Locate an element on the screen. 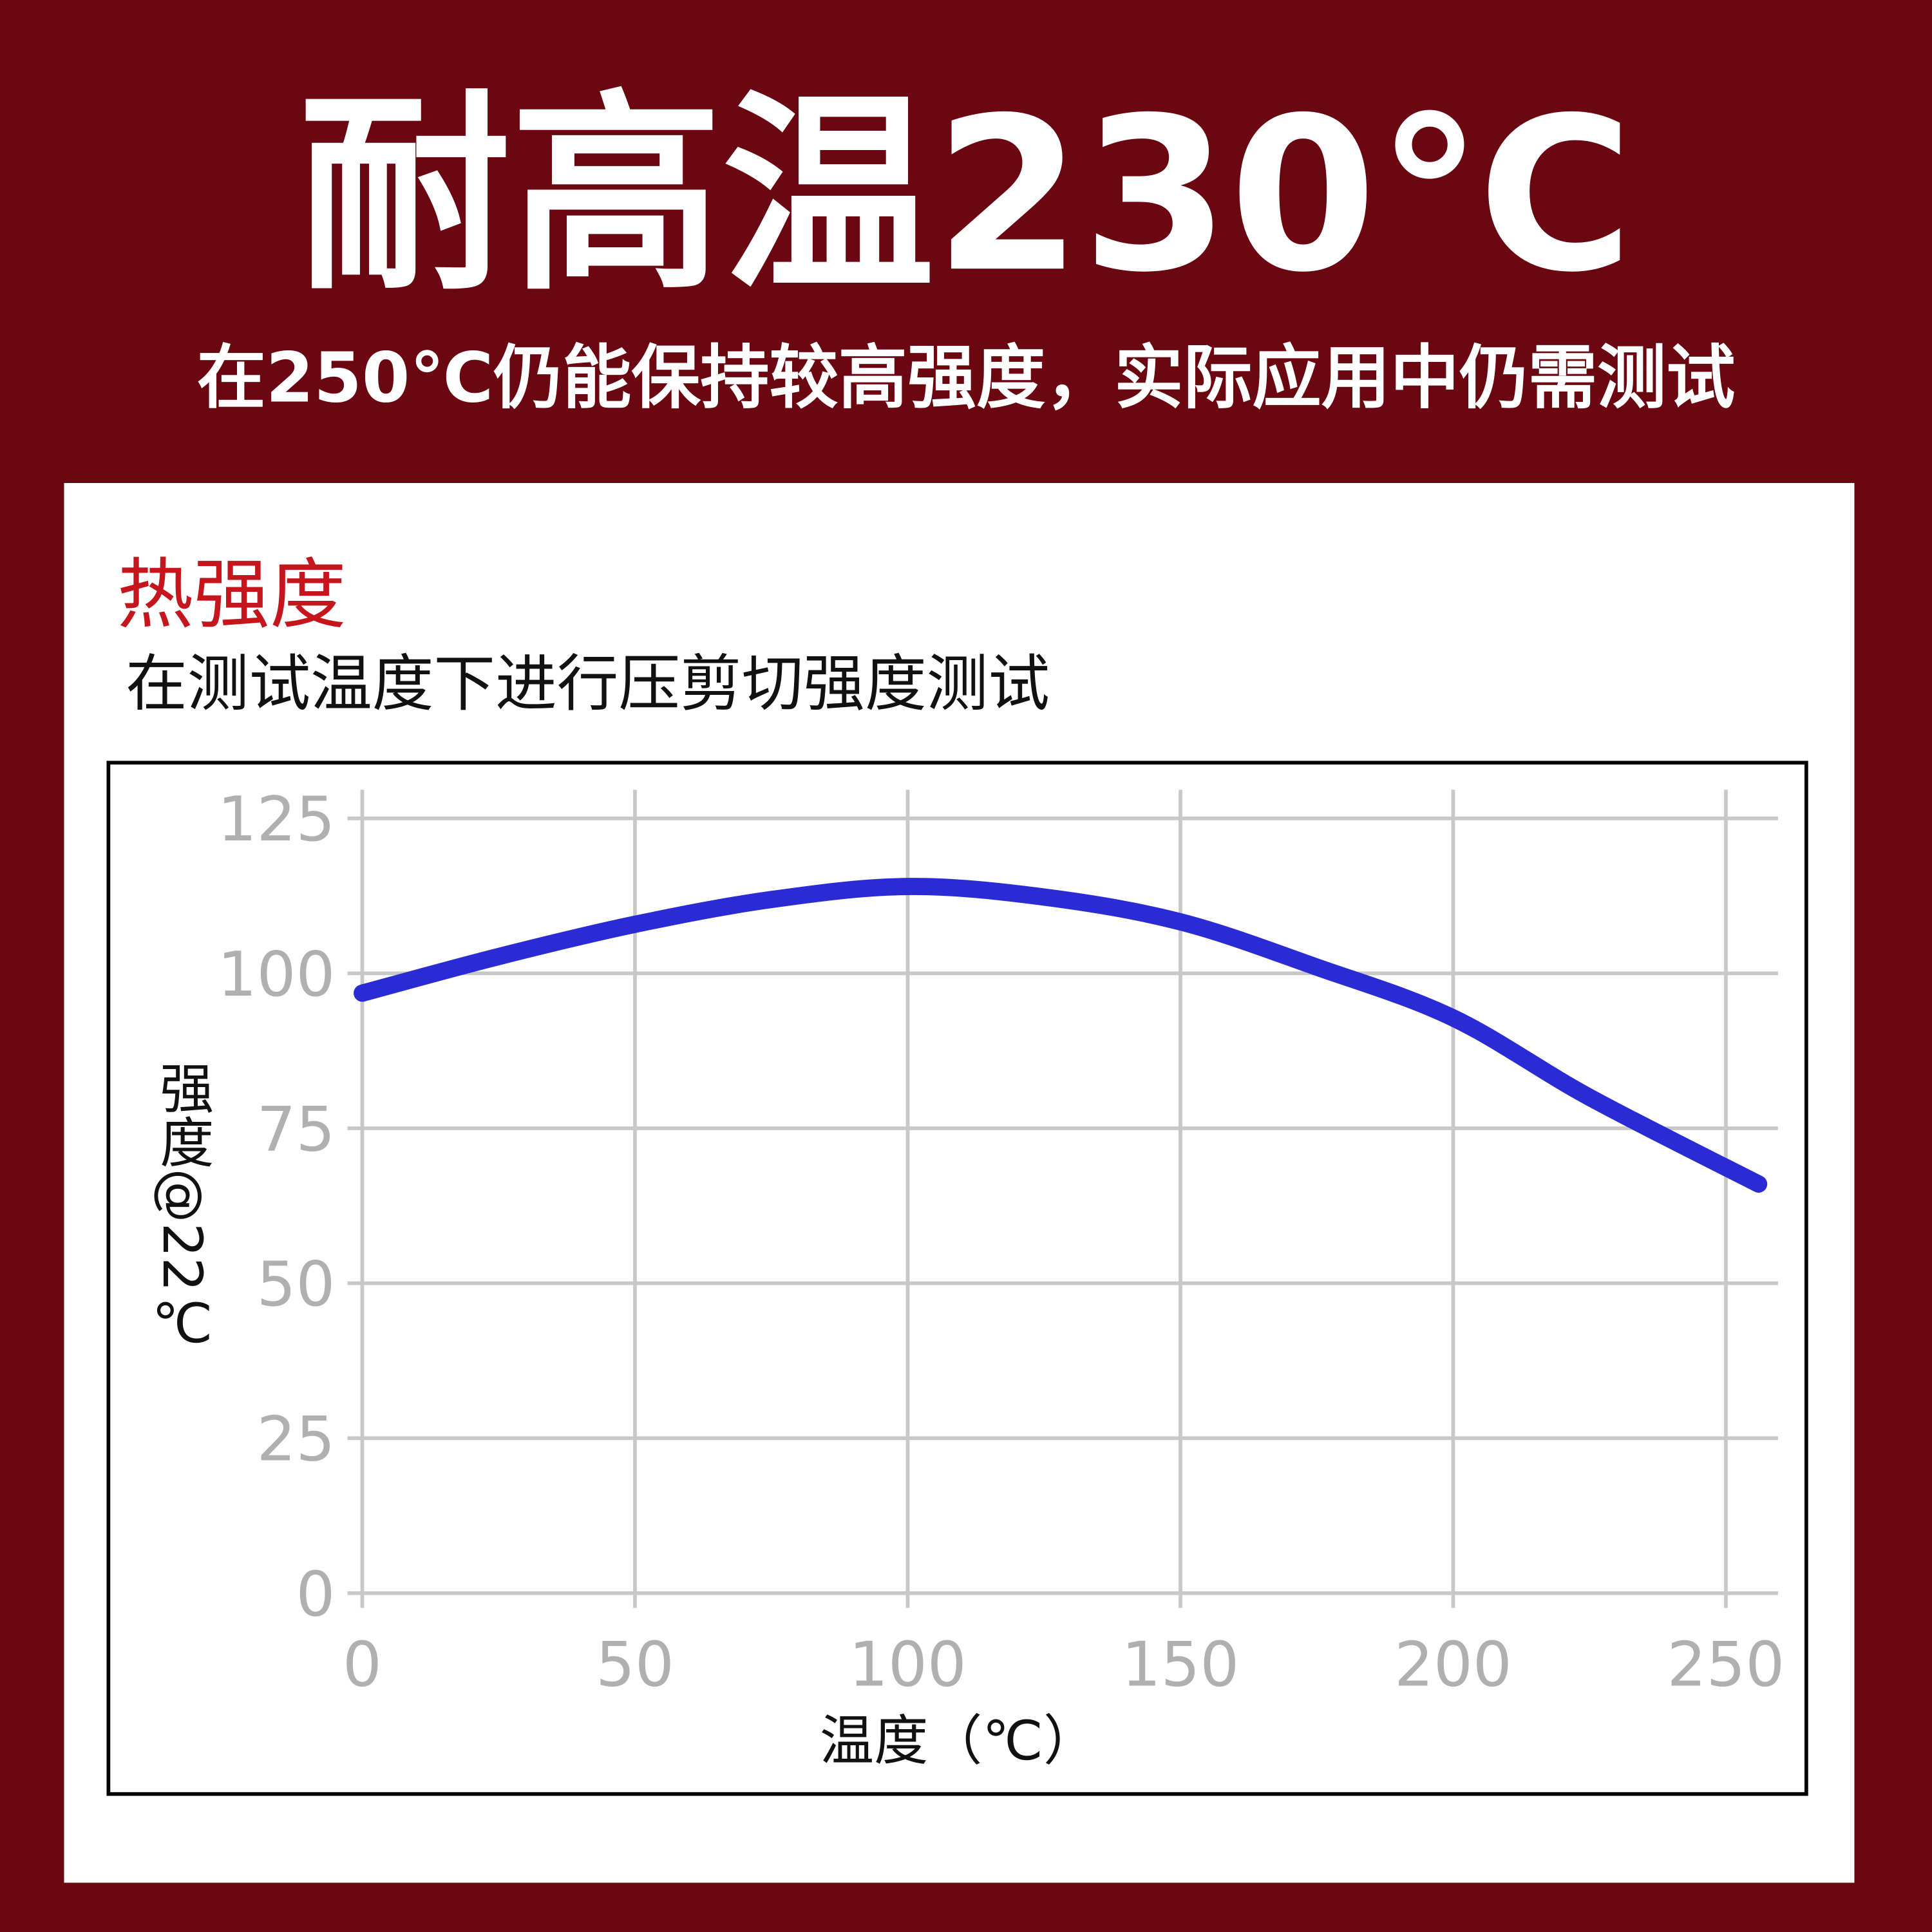 The height and width of the screenshot is (1932, 1932). x-tick-label: 50 is located at coordinates (635, 1664).